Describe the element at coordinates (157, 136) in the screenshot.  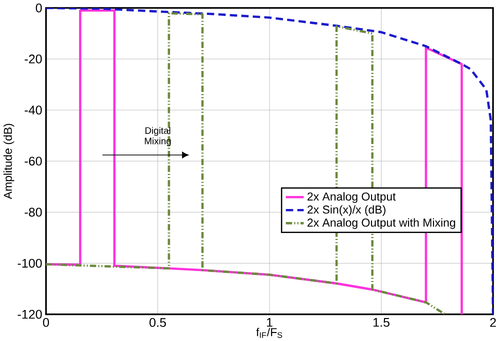
I see `annotation: Digital Mixing` at that location.